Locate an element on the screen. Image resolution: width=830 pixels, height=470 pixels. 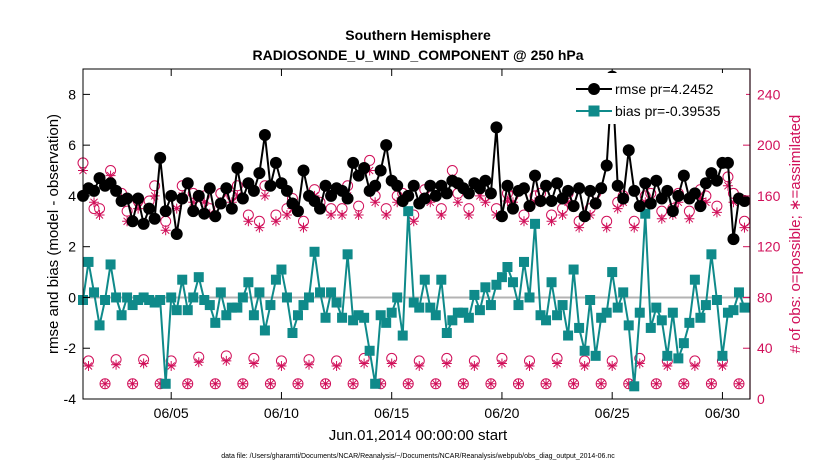
x-axis-label: Jun.01,2014 00:00:00 start is located at coordinates (418, 435).